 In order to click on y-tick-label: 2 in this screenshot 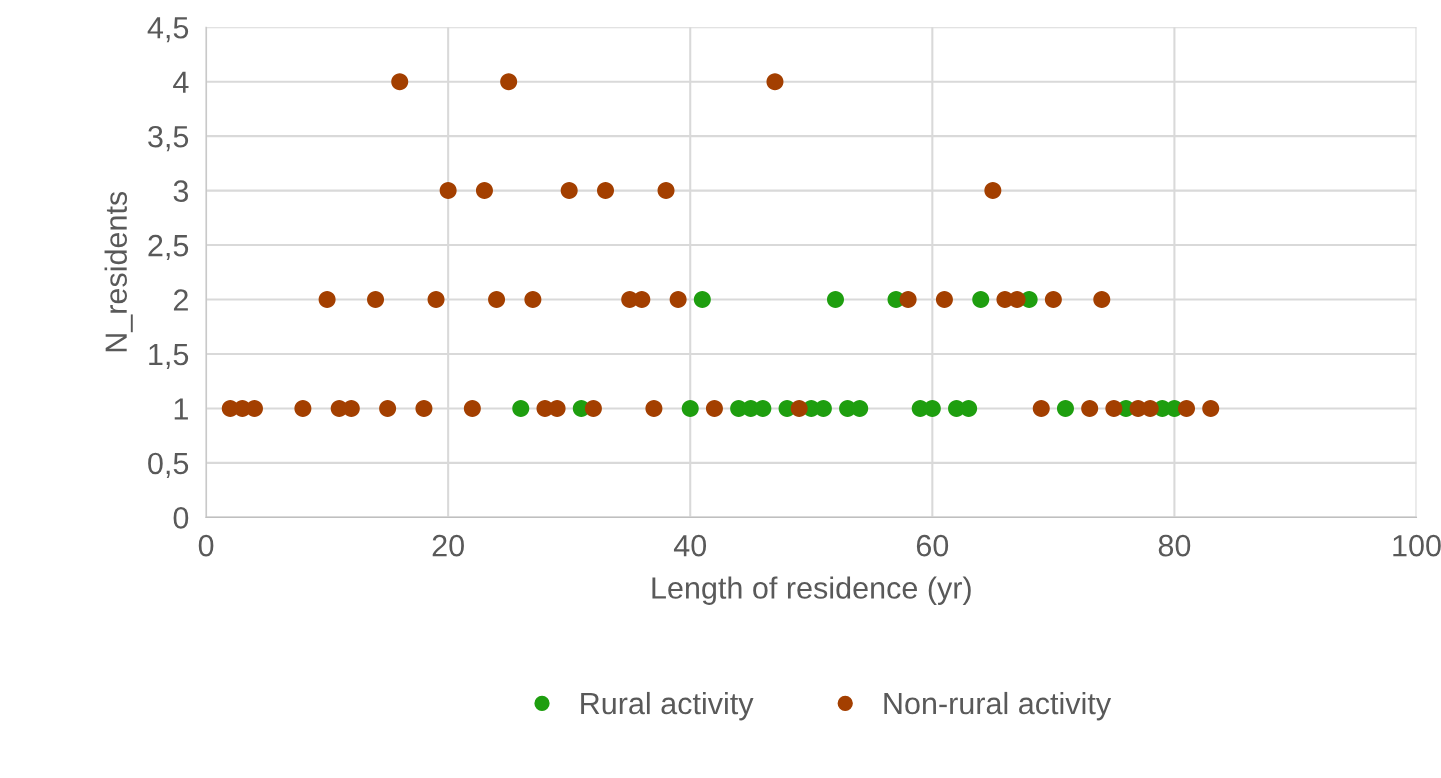, I will do `click(180, 300)`.